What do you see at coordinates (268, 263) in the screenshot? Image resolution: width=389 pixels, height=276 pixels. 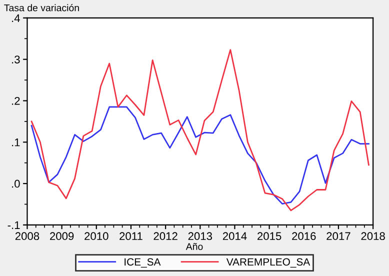 I see `legend-label: VAREMPLEO_SA` at bounding box center [268, 263].